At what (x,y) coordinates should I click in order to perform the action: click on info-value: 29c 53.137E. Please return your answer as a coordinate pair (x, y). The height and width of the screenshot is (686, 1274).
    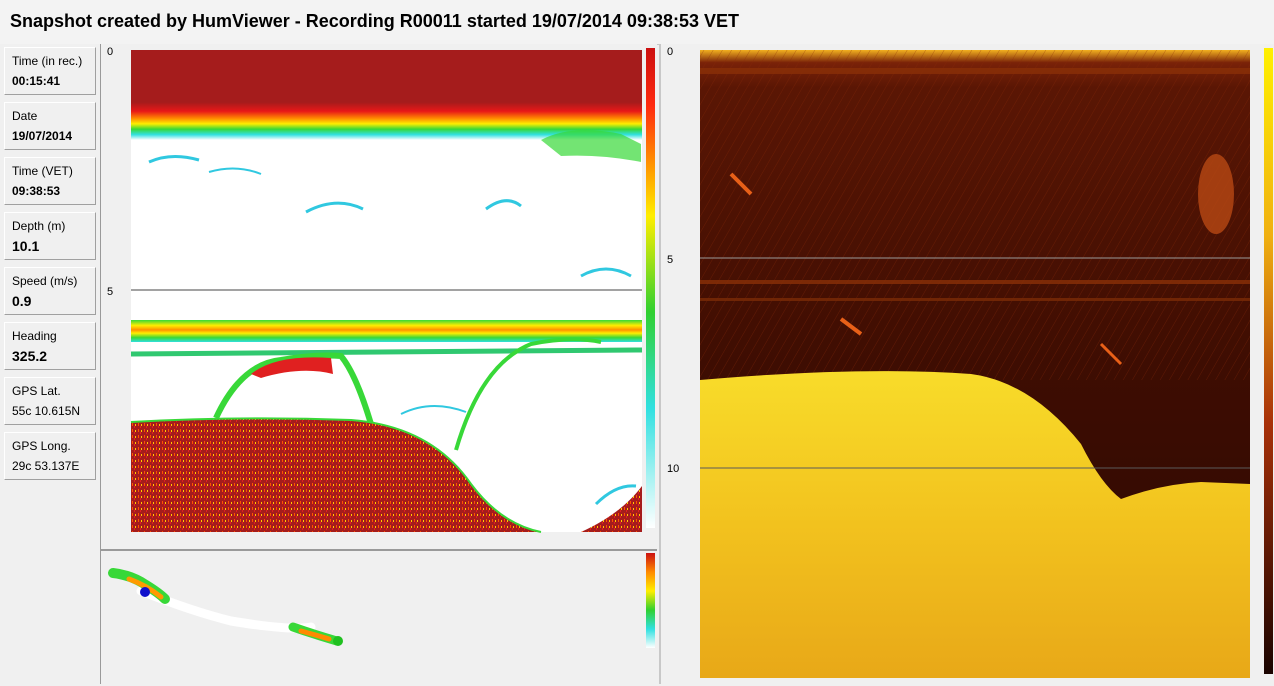
    Looking at the image, I should click on (46, 466).